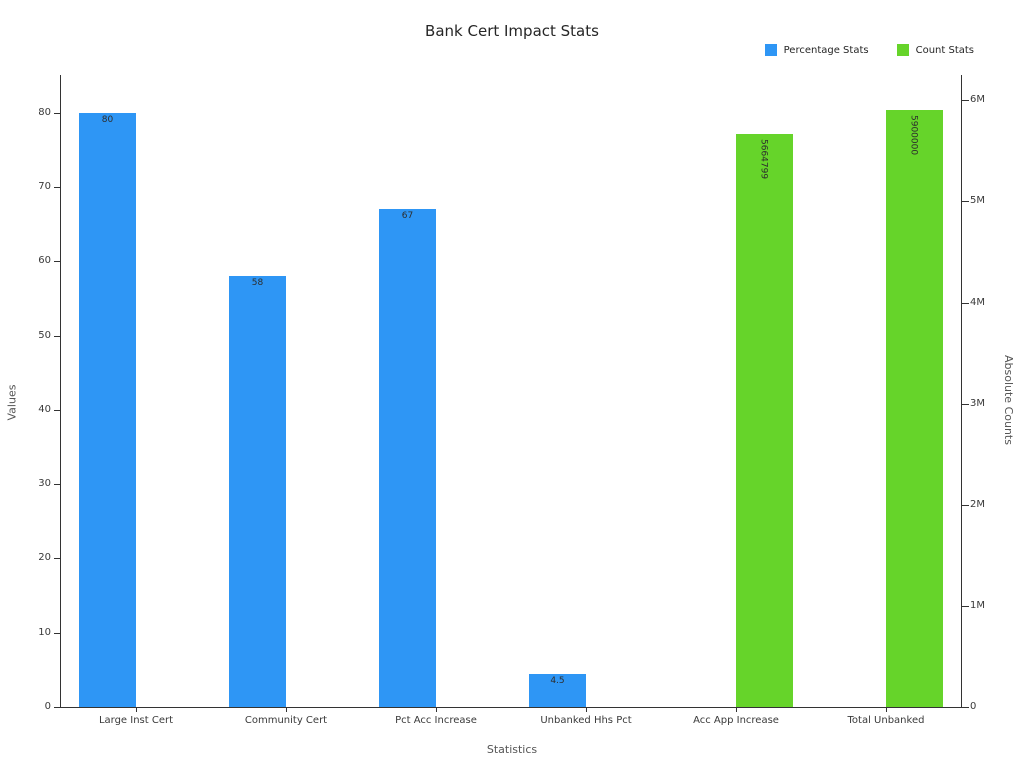  Describe the element at coordinates (44, 558) in the screenshot. I see `left-y-tick-label: 20` at that location.